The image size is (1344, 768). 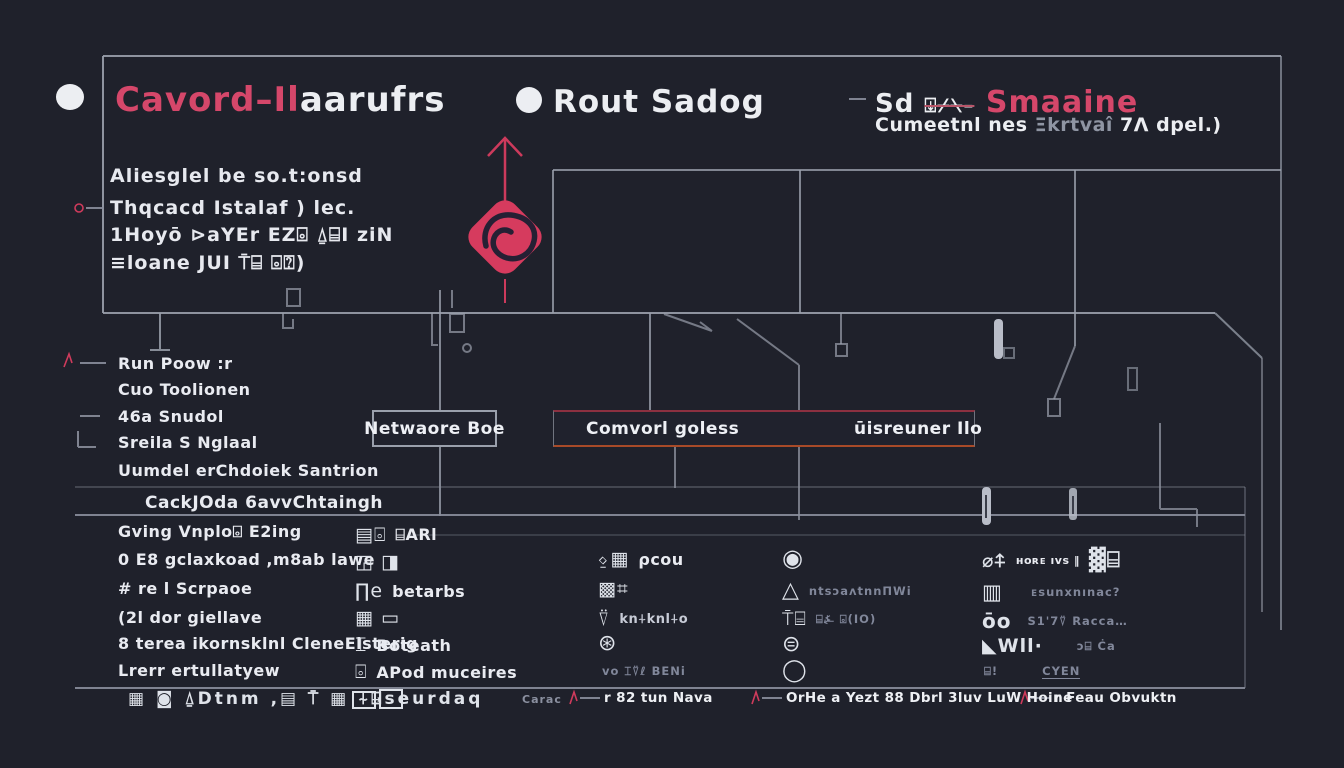 What do you see at coordinates (846, 618) in the screenshot?
I see `list-item-label: ⌸⍼ ⌻(IO)` at bounding box center [846, 618].